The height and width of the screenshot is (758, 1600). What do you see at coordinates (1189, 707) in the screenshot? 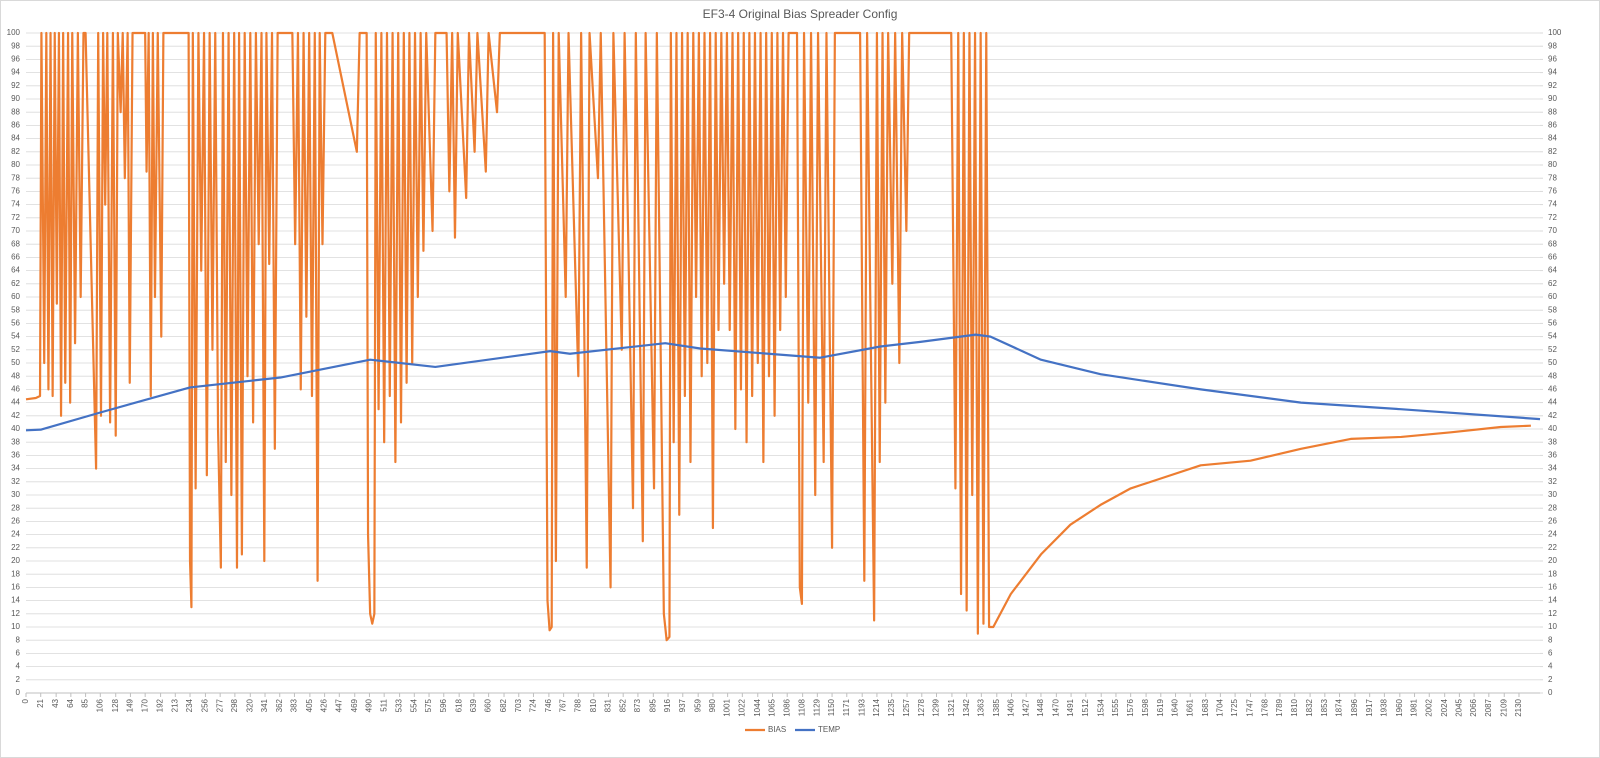
I see `x-tick-label: 1661` at bounding box center [1189, 707].